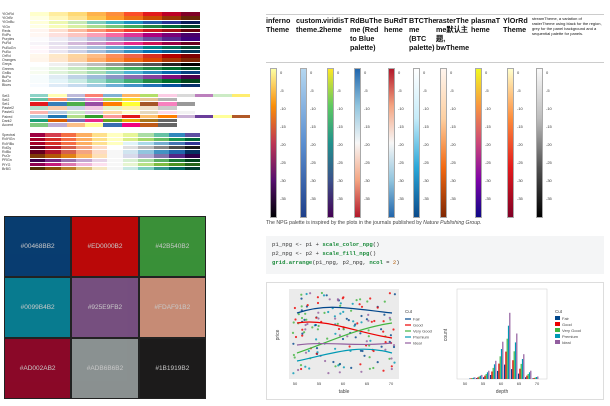  I want to click on x-tick-label: 50, so click(465, 383).